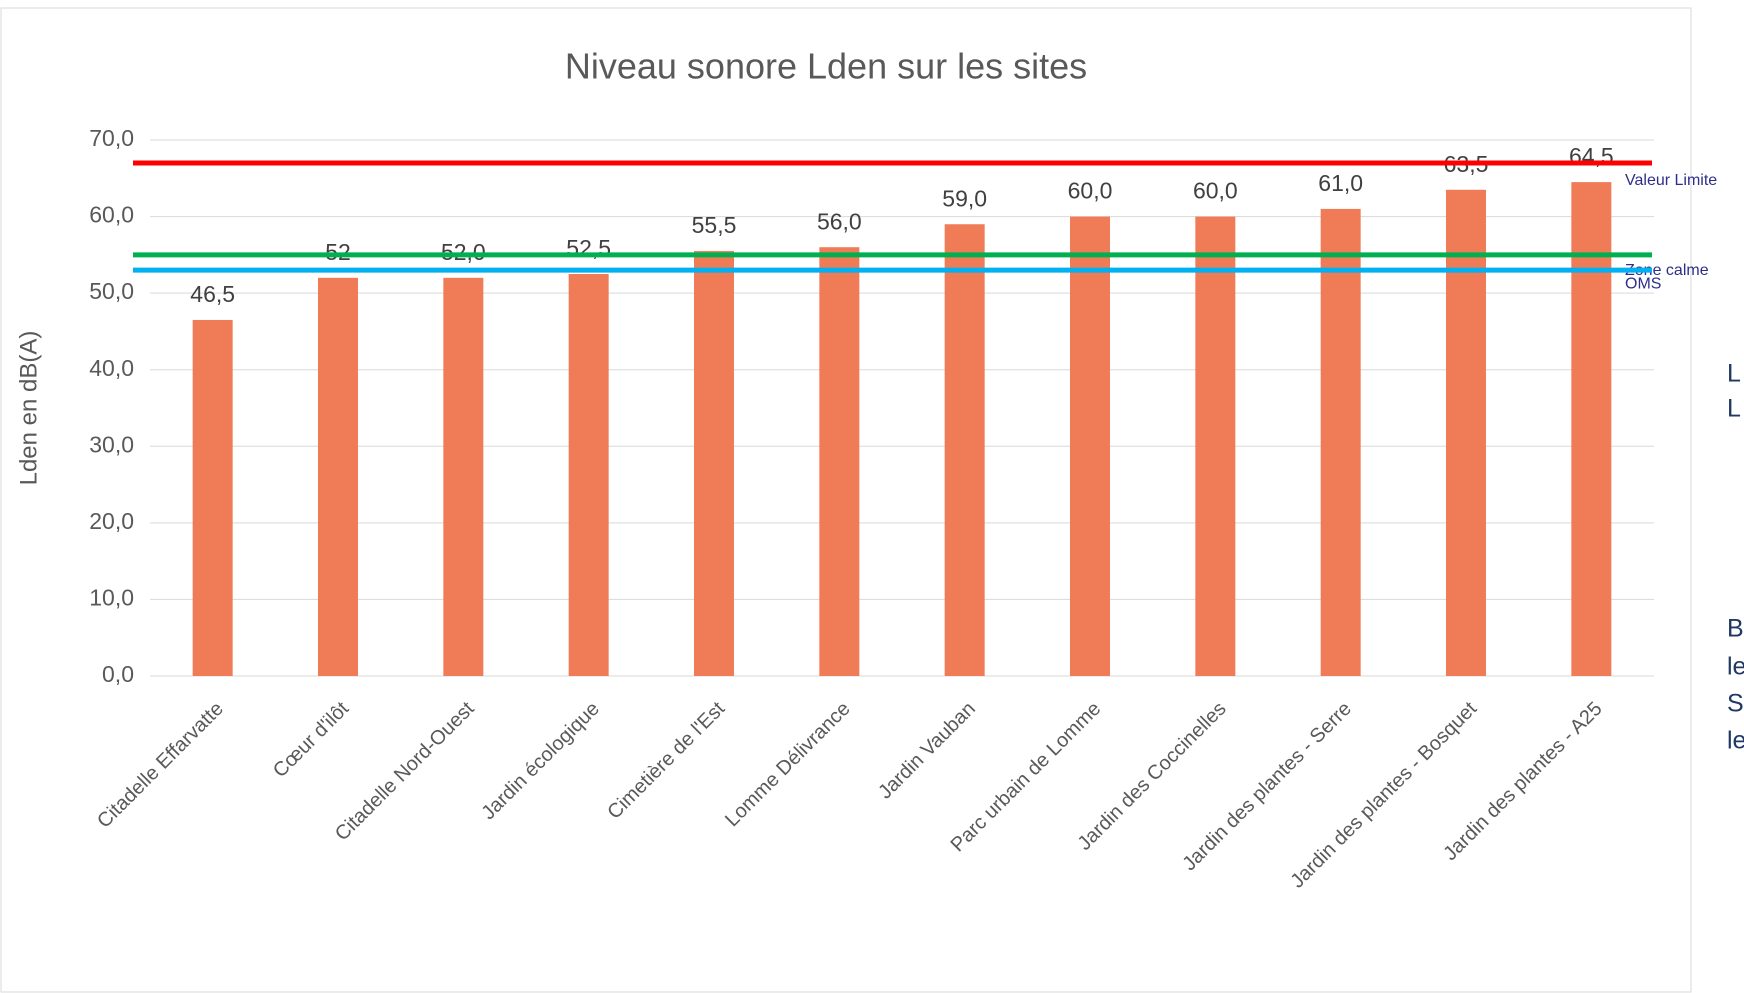  What do you see at coordinates (1667, 270) in the screenshot?
I see `reference-label: Zone calme` at bounding box center [1667, 270].